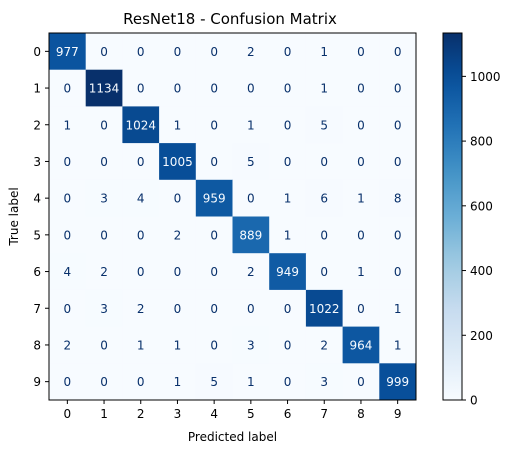  What do you see at coordinates (481, 239) in the screenshot?
I see `colorbar-ticks: 0 200 400 600 800 1000` at bounding box center [481, 239].